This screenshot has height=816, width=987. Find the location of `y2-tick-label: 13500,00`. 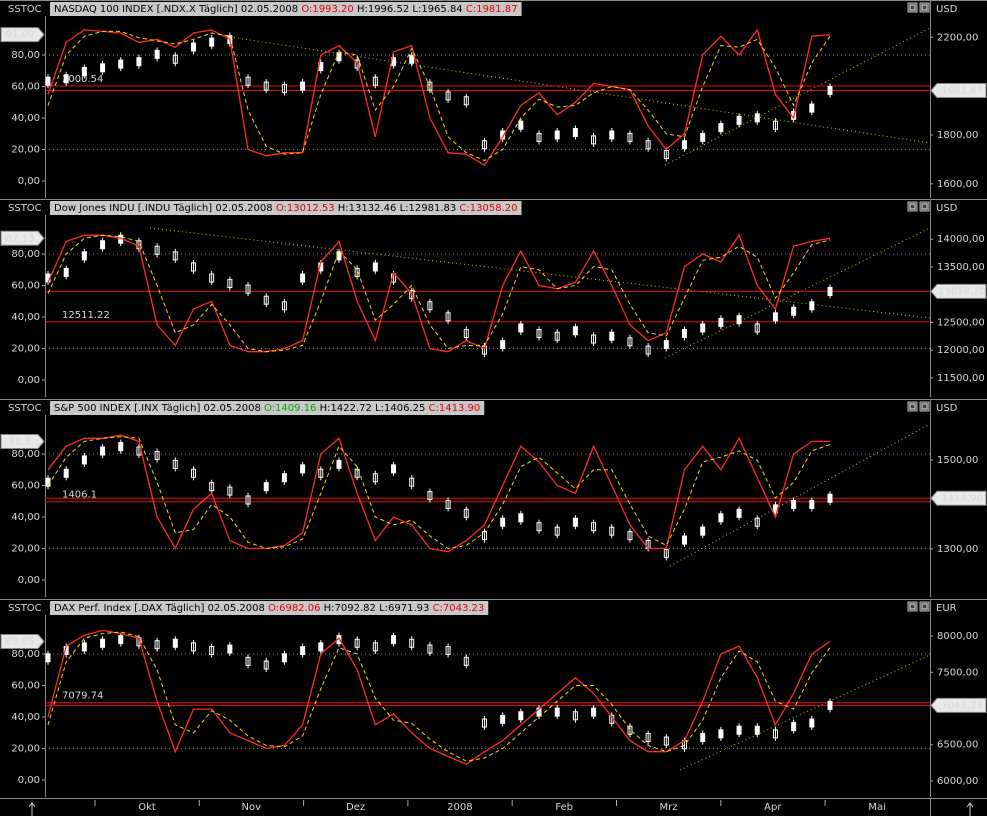

y2-tick-label: 13500,00 is located at coordinates (961, 267).